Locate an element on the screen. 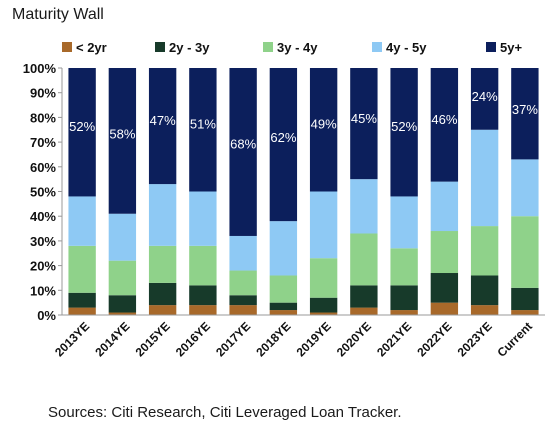 This screenshot has height=436, width=560. data-label: 24% is located at coordinates (485, 96).